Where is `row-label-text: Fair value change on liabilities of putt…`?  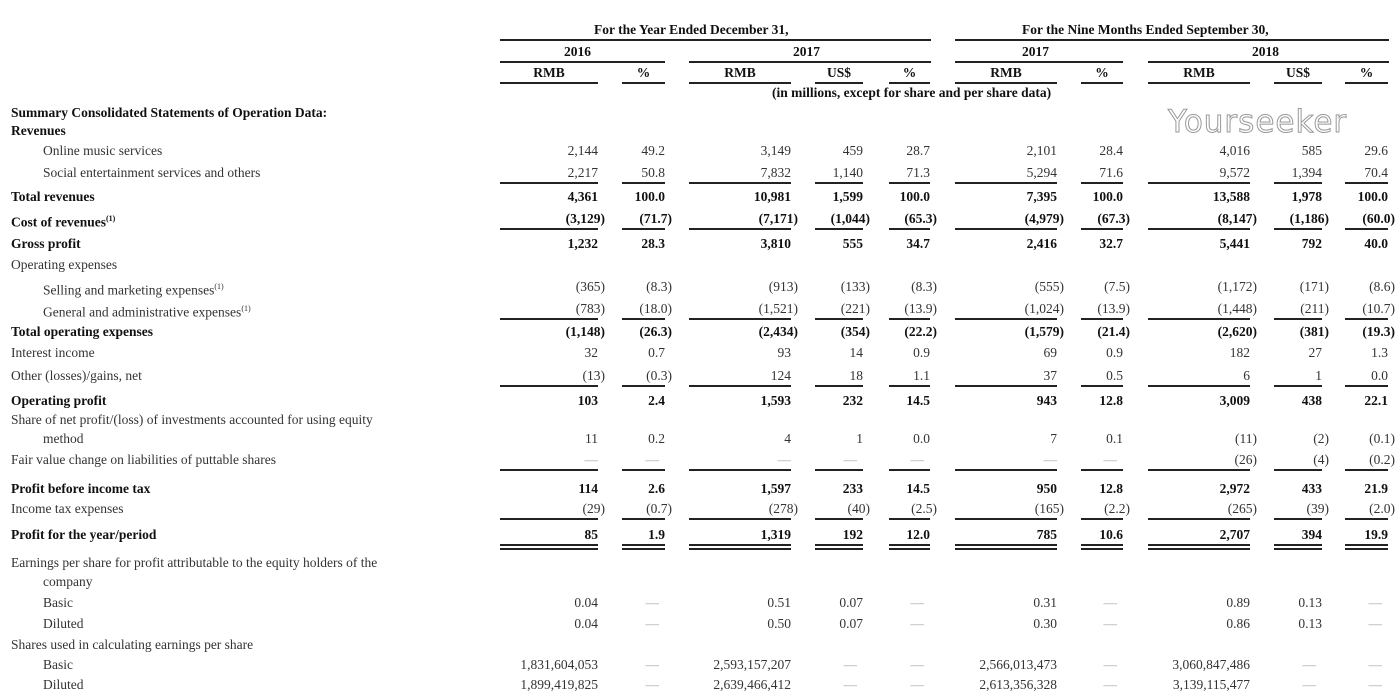
row-label-text: Fair value change on liabilities of putt… is located at coordinates (144, 459).